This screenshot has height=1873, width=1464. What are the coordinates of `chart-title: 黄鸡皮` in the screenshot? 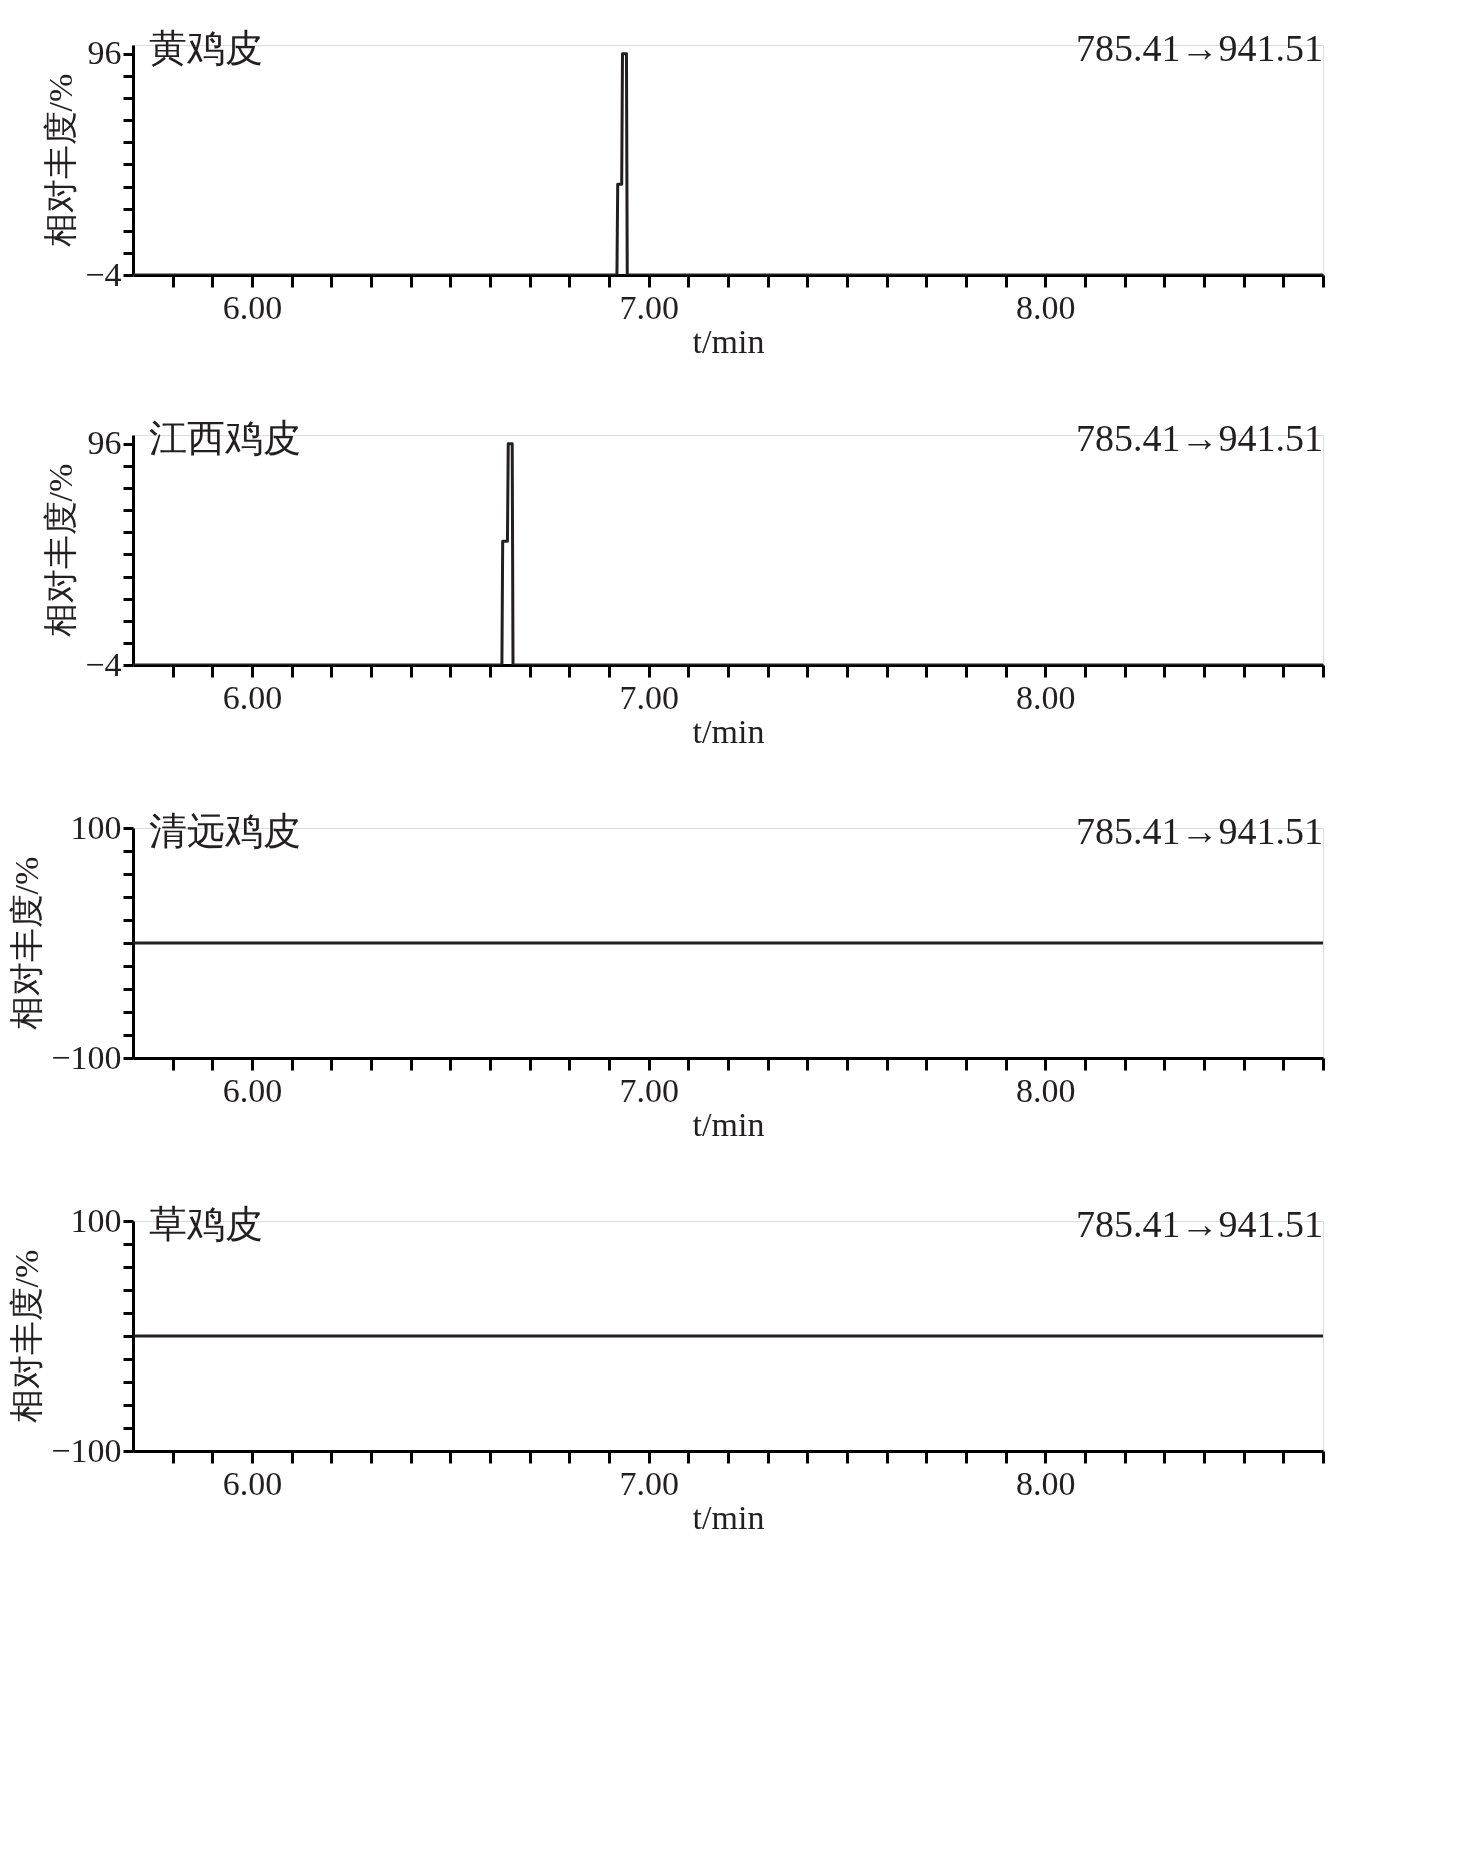 It's located at (206, 48).